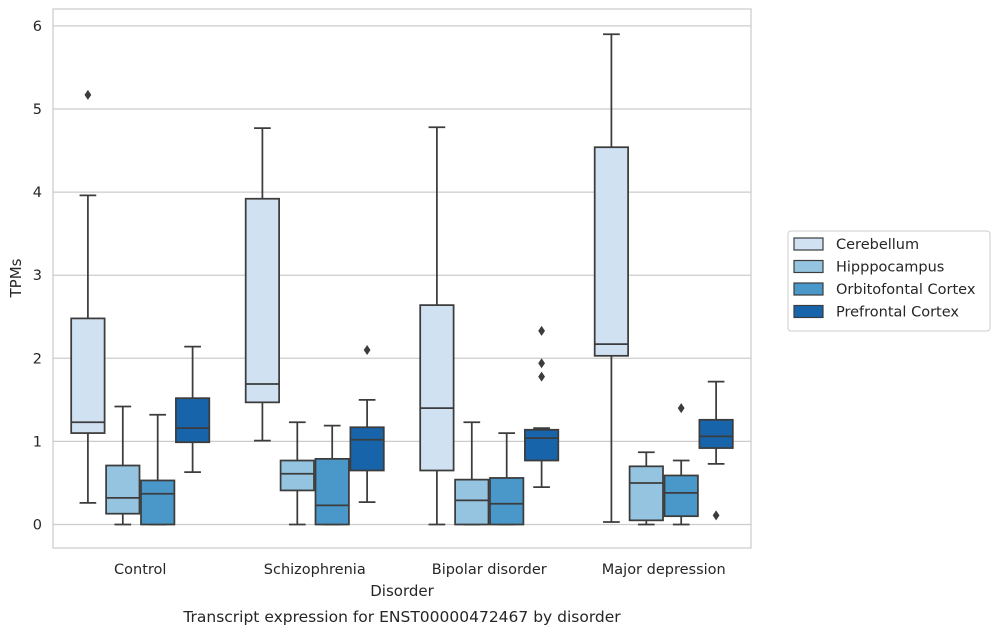 The image size is (999, 638). I want to click on legend-label: Cerebellum, so click(877, 245).